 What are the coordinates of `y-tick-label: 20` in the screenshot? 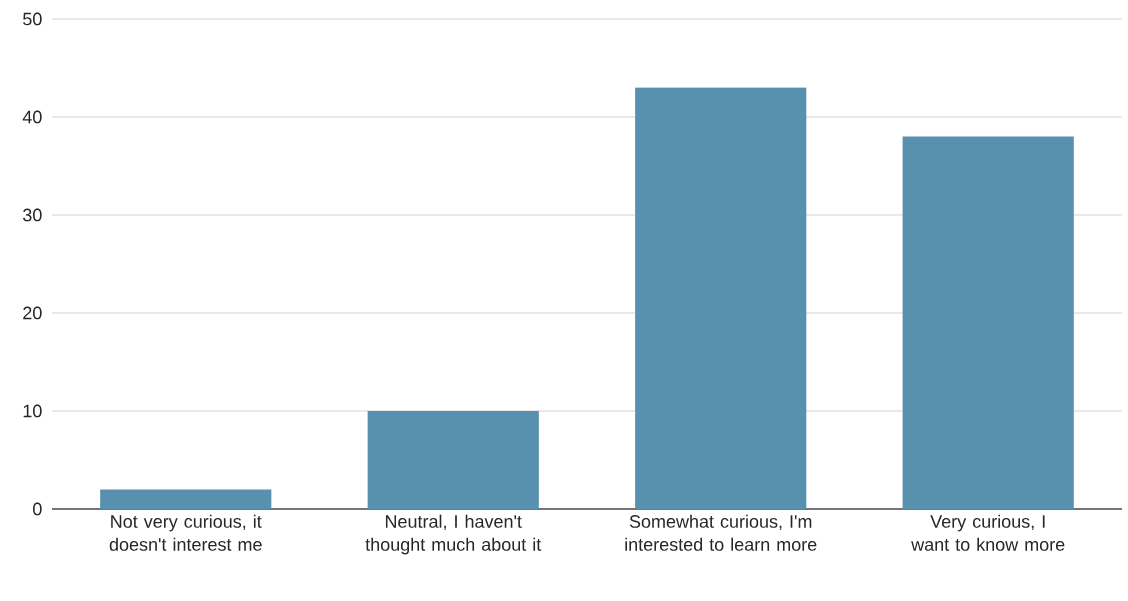 It's located at (32, 313).